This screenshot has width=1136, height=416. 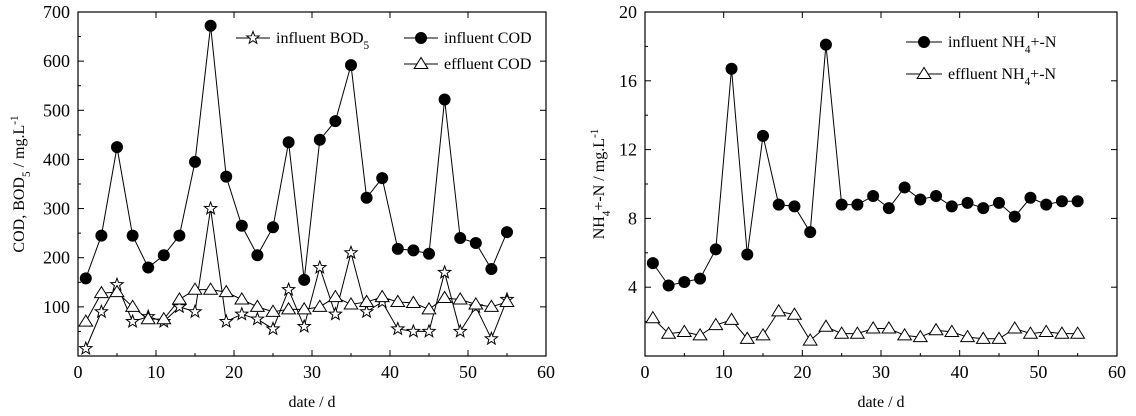 I want to click on y-tick-label: 20, so click(x=628, y=12).